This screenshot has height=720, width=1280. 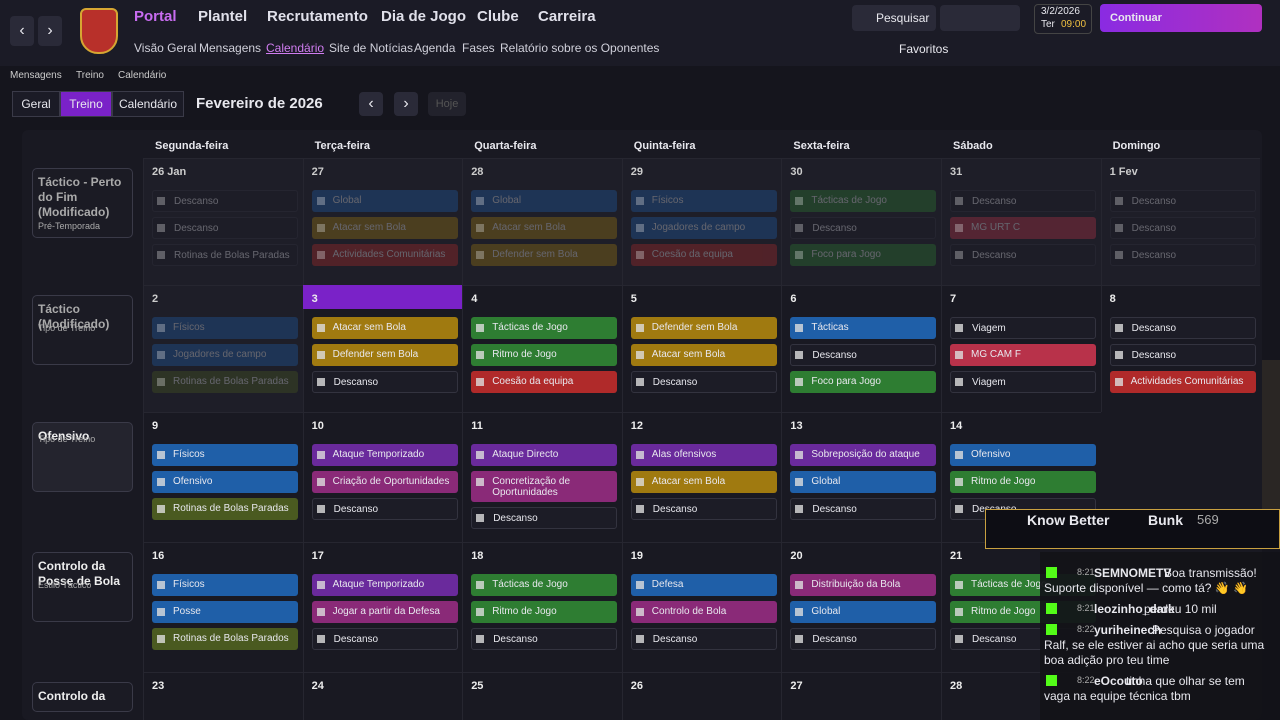 What do you see at coordinates (567, 16) in the screenshot?
I see `nav-menu: Carreira` at bounding box center [567, 16].